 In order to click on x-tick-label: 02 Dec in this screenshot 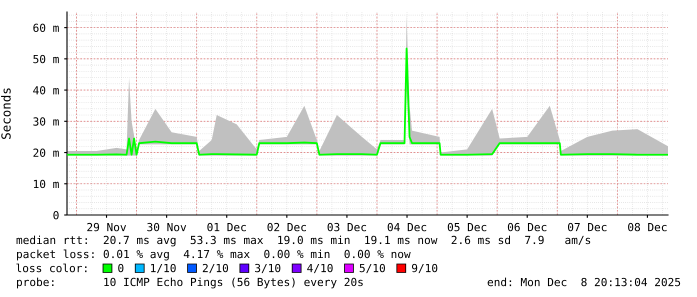, I will do `click(286, 227)`.